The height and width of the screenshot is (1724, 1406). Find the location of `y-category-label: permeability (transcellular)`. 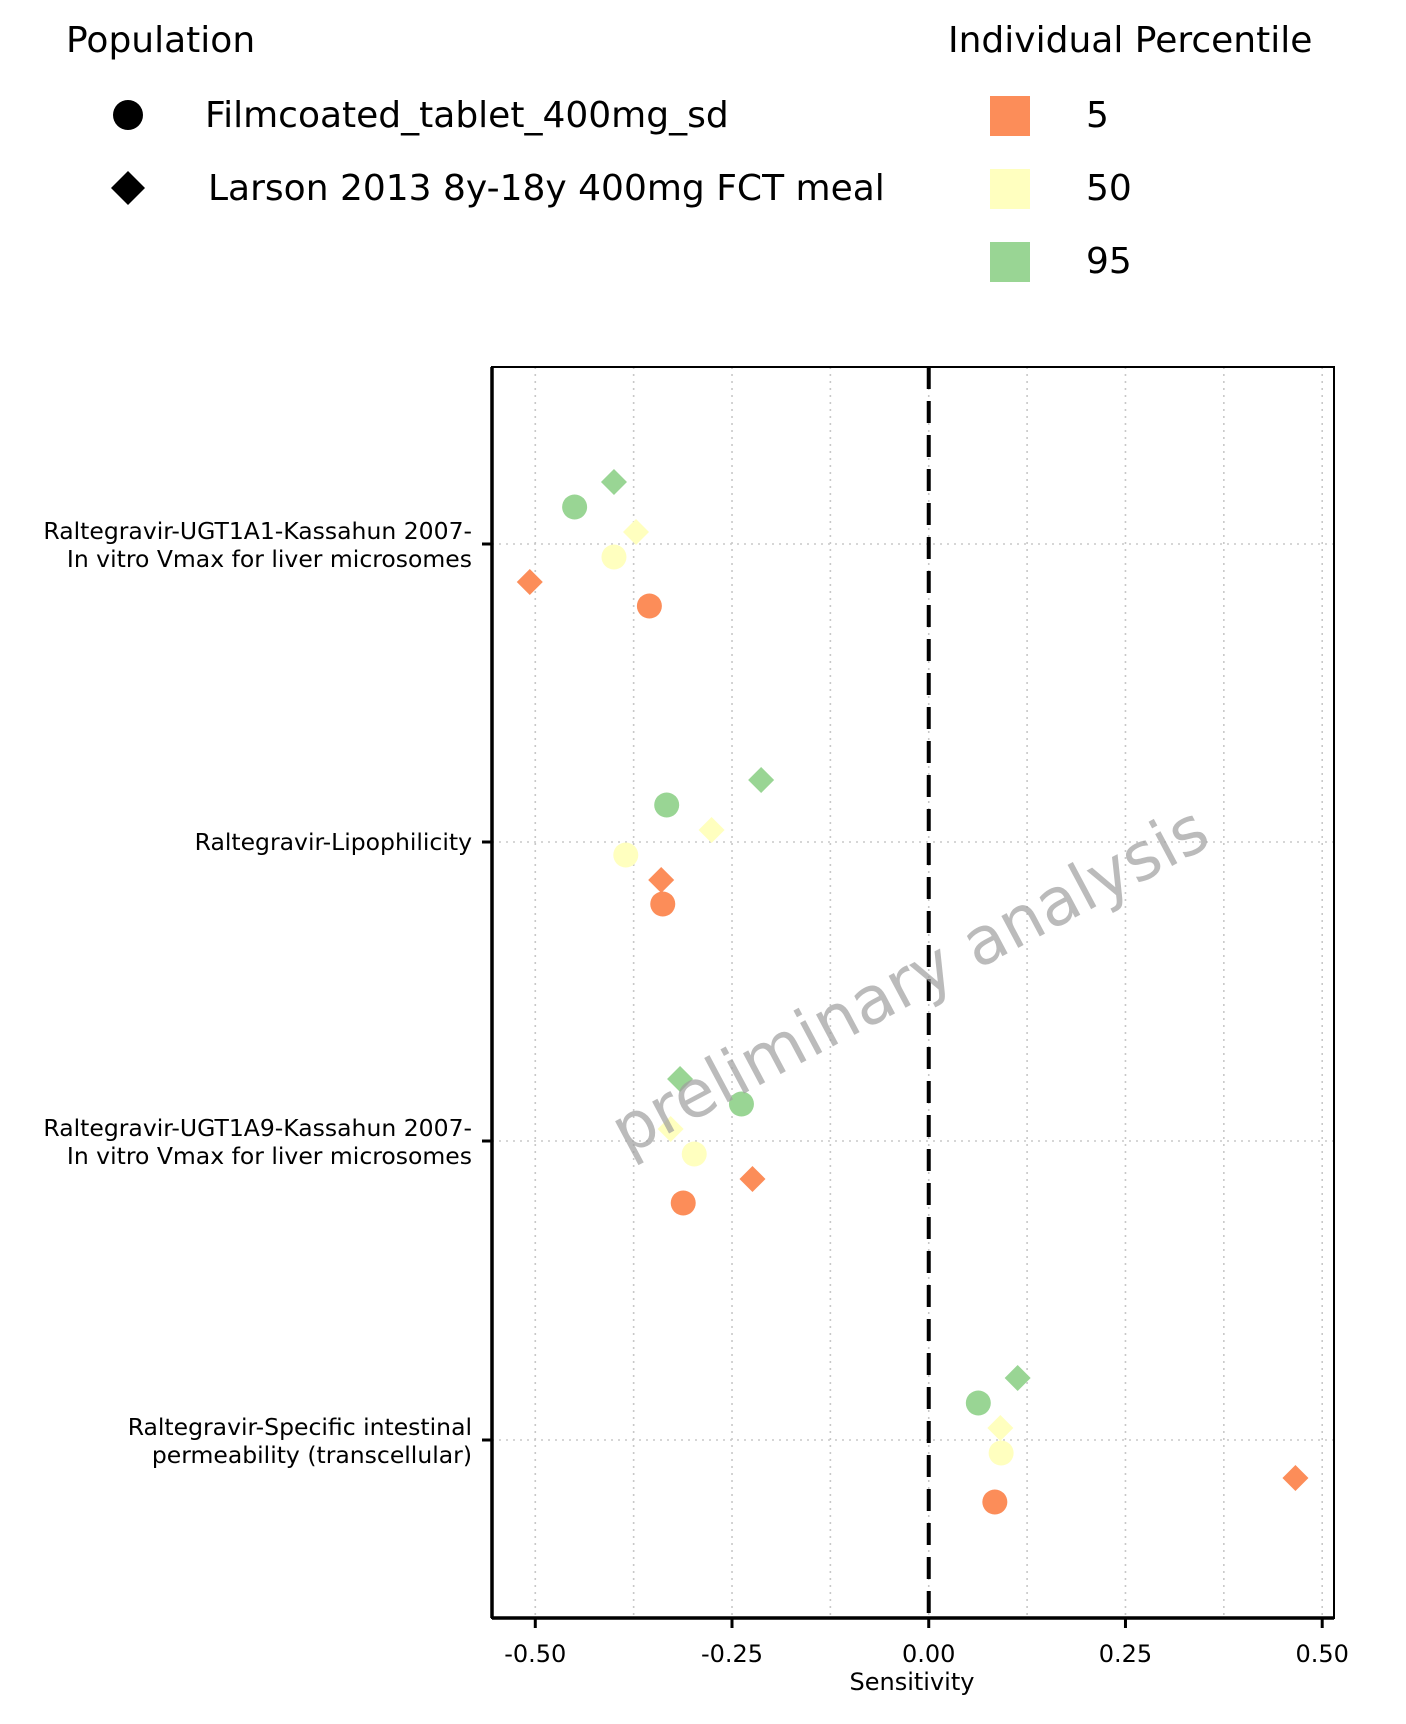

y-category-label: permeability (transcellular) is located at coordinates (312, 1455).